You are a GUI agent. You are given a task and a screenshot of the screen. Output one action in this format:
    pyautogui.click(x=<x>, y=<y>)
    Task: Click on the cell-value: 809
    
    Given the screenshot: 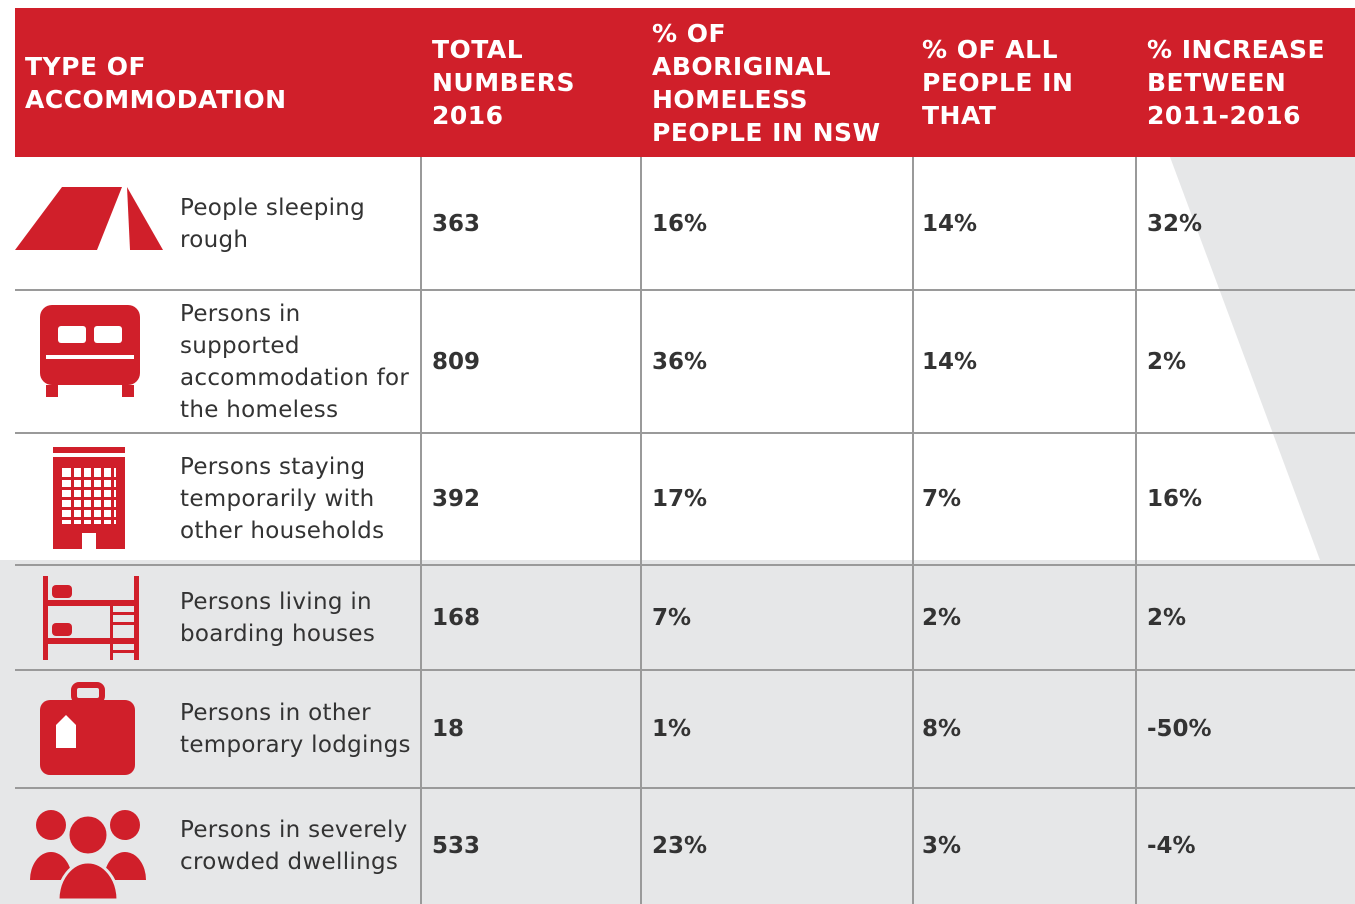 What is the action you would take?
    pyautogui.click(x=456, y=361)
    